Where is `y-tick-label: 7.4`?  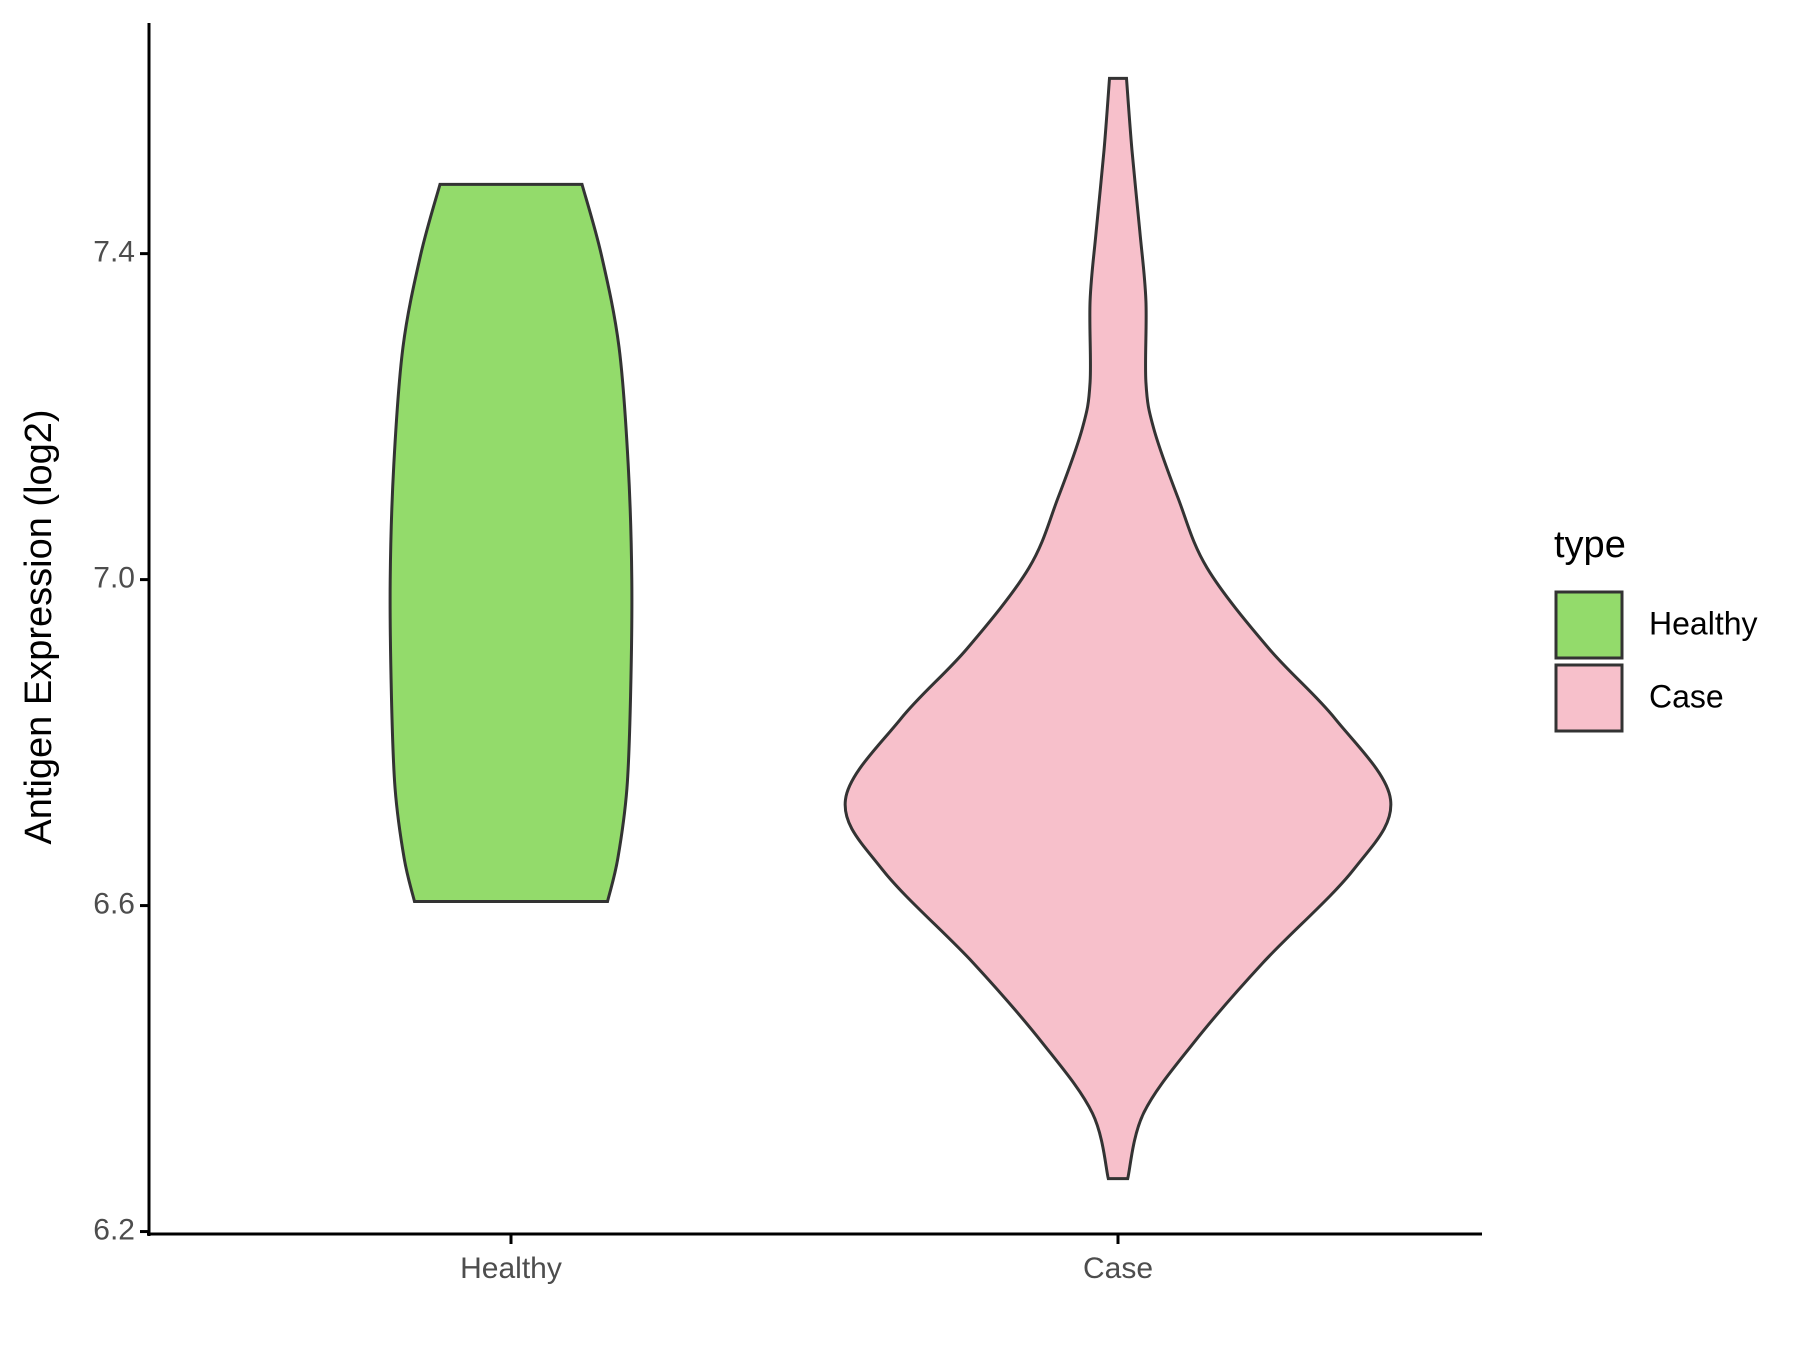 y-tick-label: 7.4 is located at coordinates (114, 252).